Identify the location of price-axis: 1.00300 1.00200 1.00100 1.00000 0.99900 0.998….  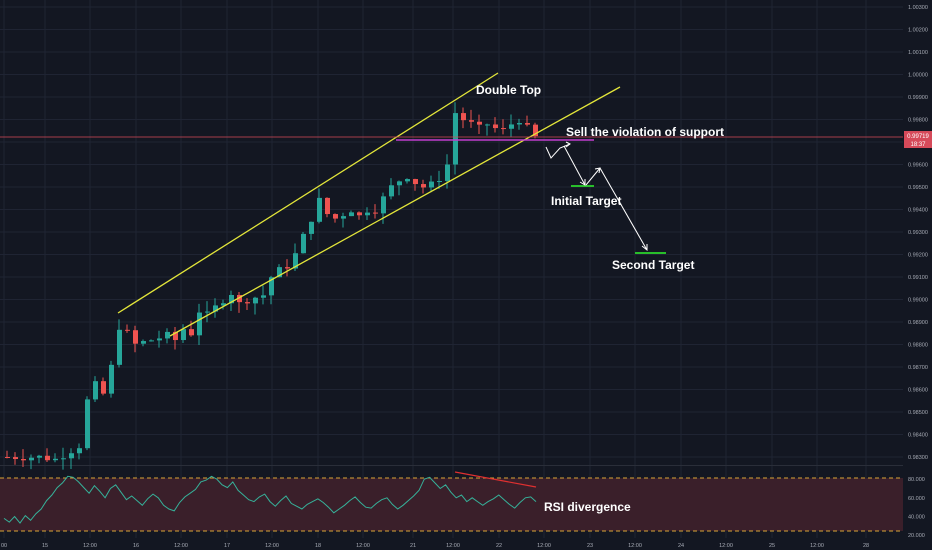
(918, 233).